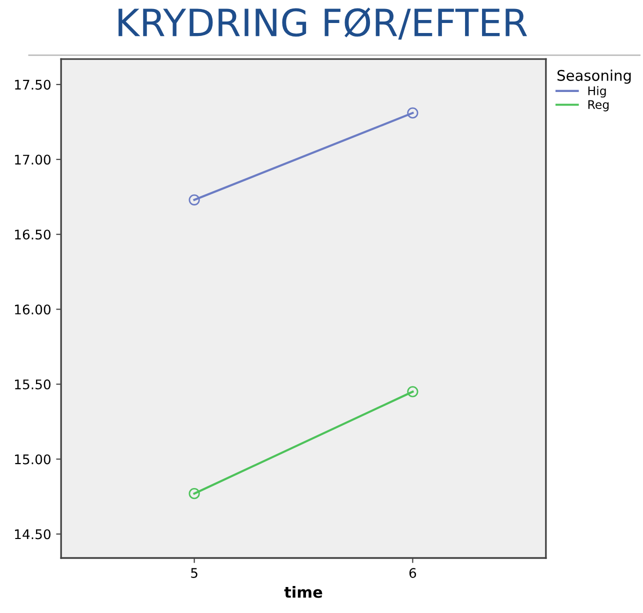  What do you see at coordinates (32, 459) in the screenshot?
I see `y-tick-label: 15.00` at bounding box center [32, 459].